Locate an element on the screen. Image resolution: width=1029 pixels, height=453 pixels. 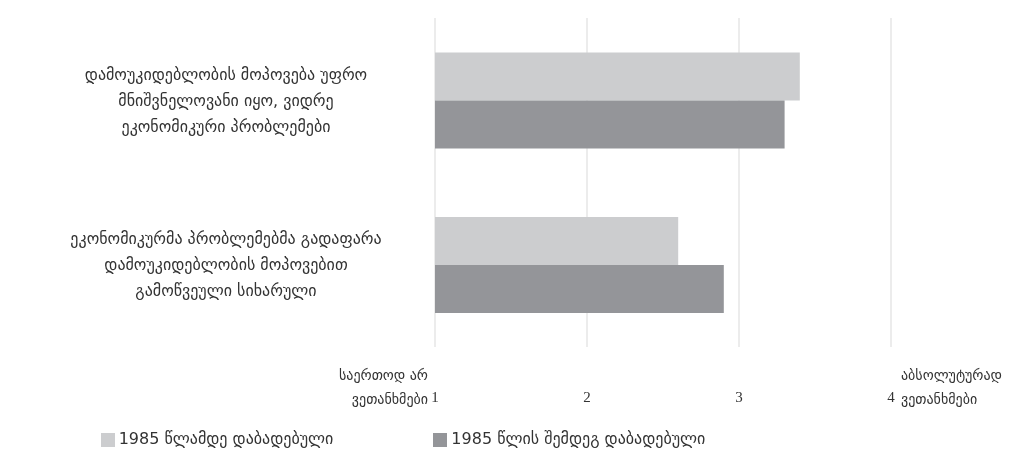
x-tick-label: 3 is located at coordinates (739, 396).